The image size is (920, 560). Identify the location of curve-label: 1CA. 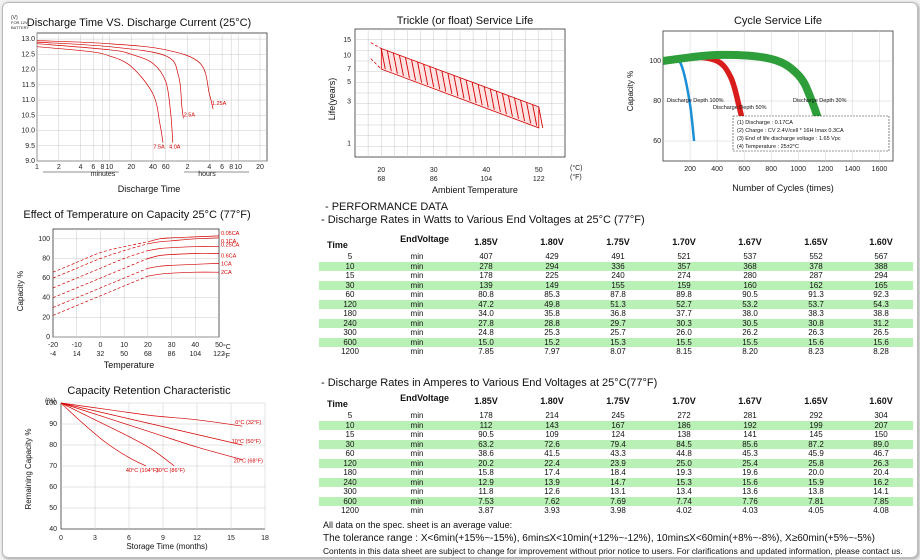
(226, 264).